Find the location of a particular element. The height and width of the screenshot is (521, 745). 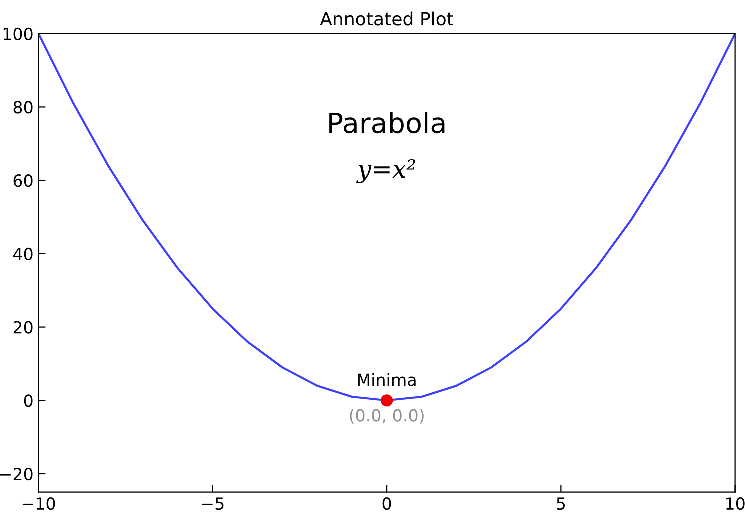

x-tick-label: 0 is located at coordinates (387, 504).